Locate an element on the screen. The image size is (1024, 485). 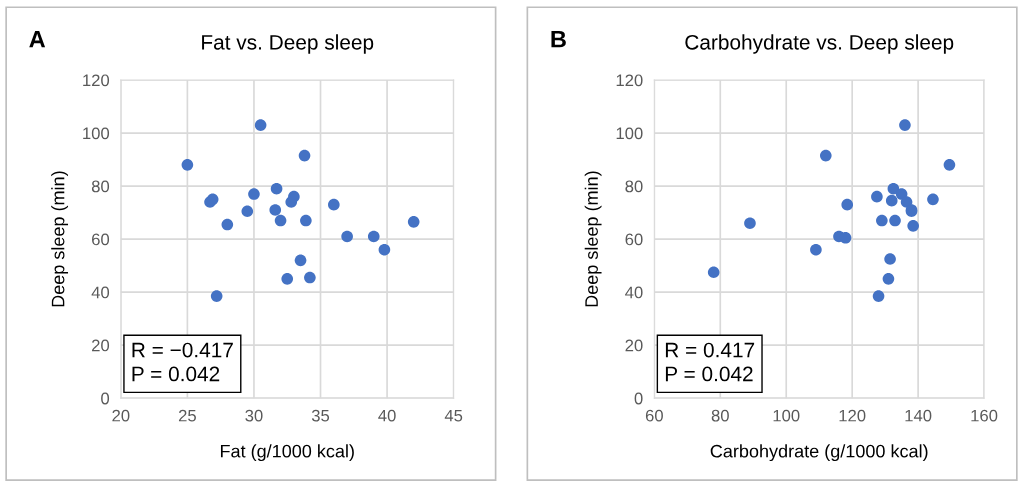
x-axis-title: Carbohydrate (g/1000 kcal) is located at coordinates (819, 453).